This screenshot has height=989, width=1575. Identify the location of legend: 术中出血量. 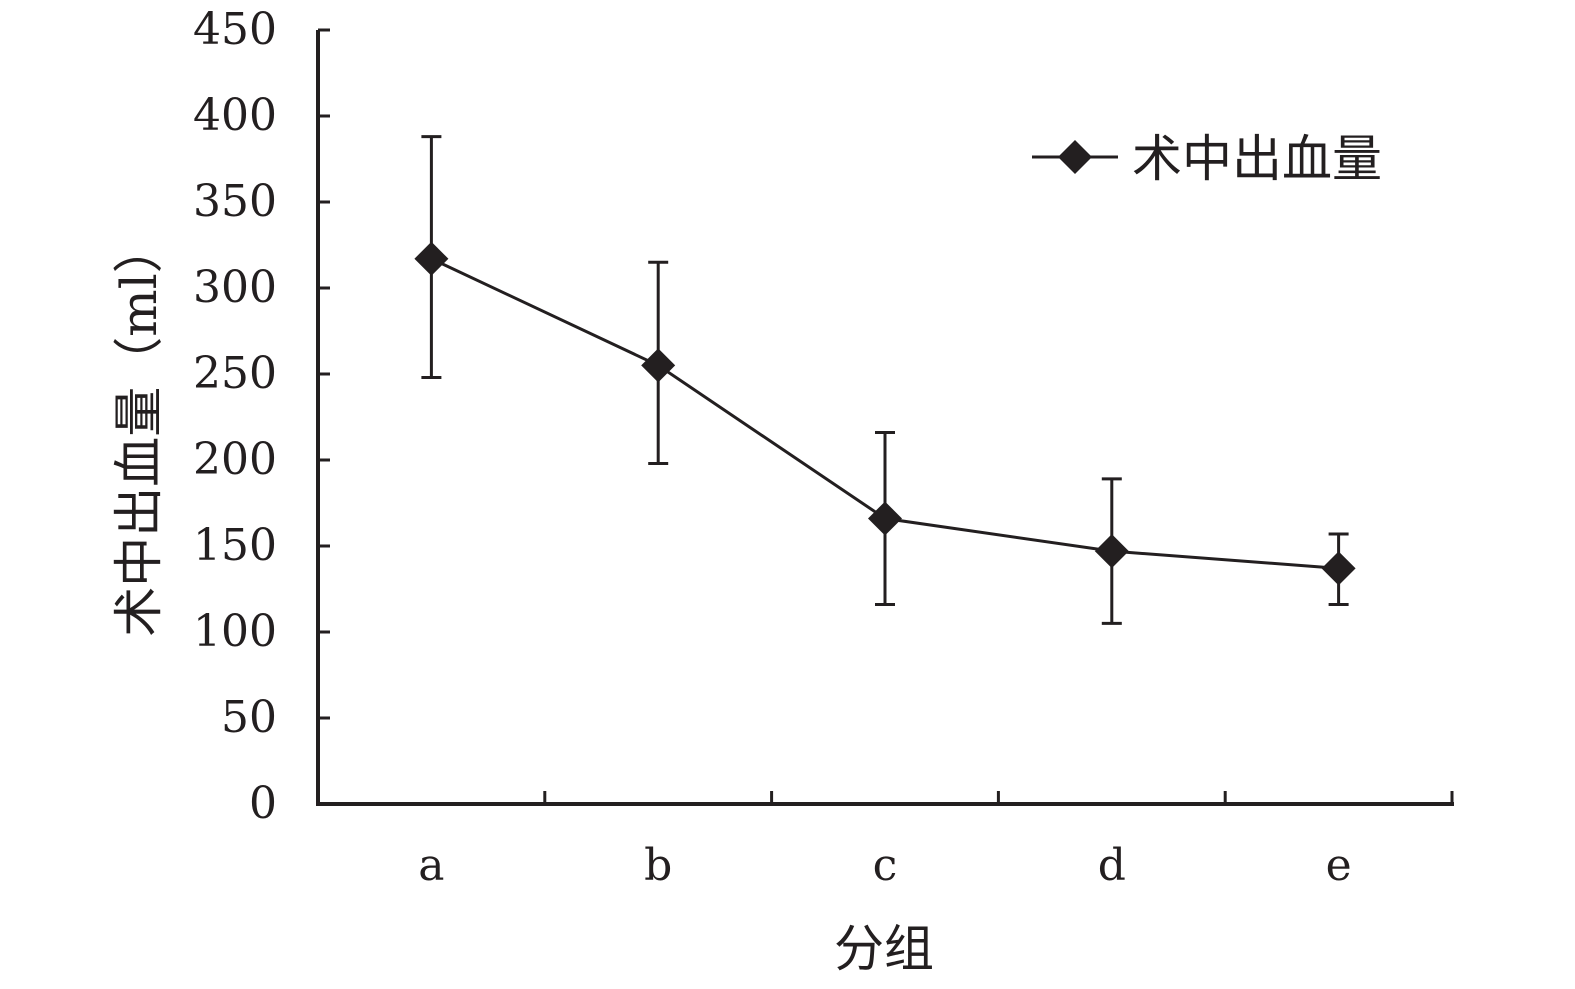
(1207, 159).